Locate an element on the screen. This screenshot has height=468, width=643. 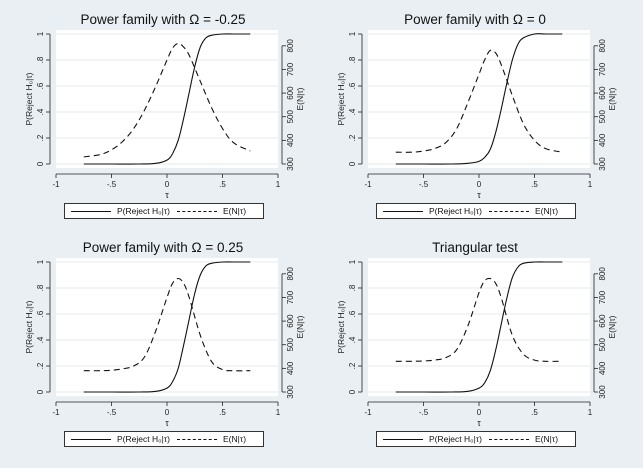
legend-item: E(N|τ) is located at coordinates (211, 211).